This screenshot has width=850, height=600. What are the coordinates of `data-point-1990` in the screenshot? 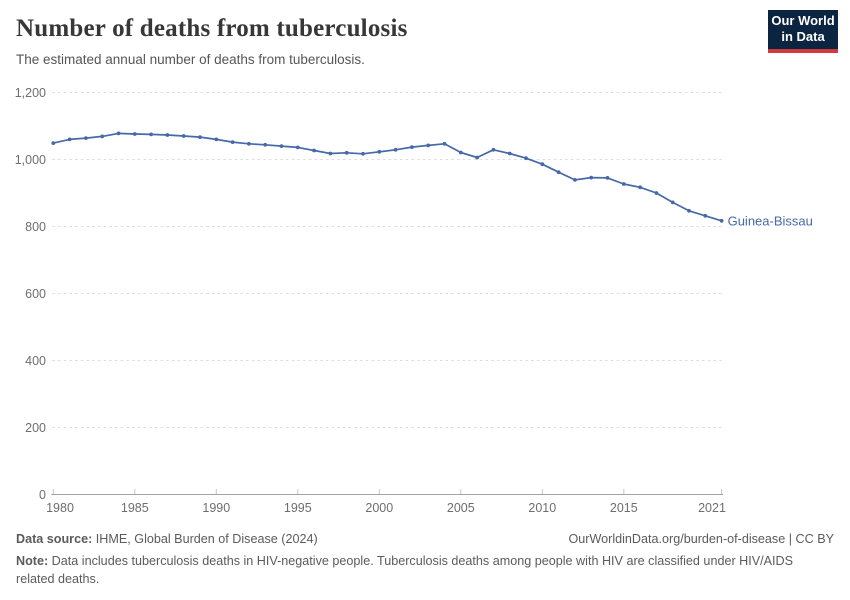 It's located at (216, 139).